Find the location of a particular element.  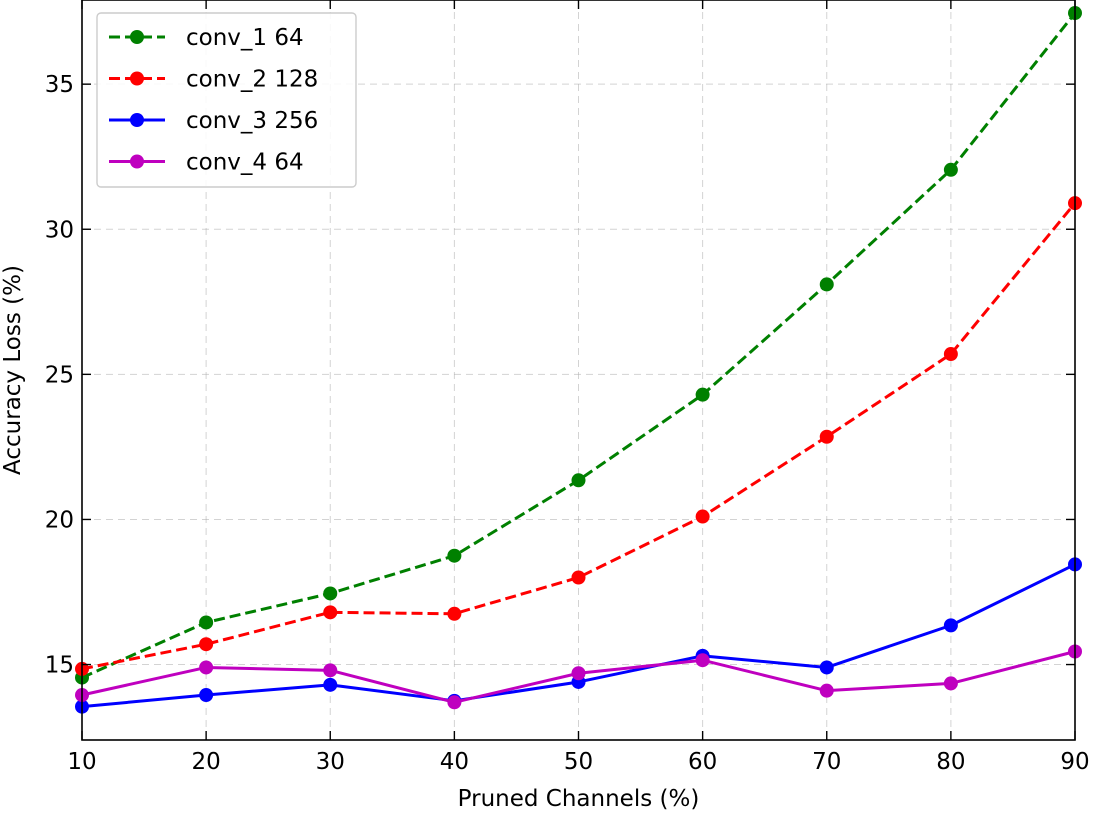

y-tick-label: 35 is located at coordinates (59, 85).